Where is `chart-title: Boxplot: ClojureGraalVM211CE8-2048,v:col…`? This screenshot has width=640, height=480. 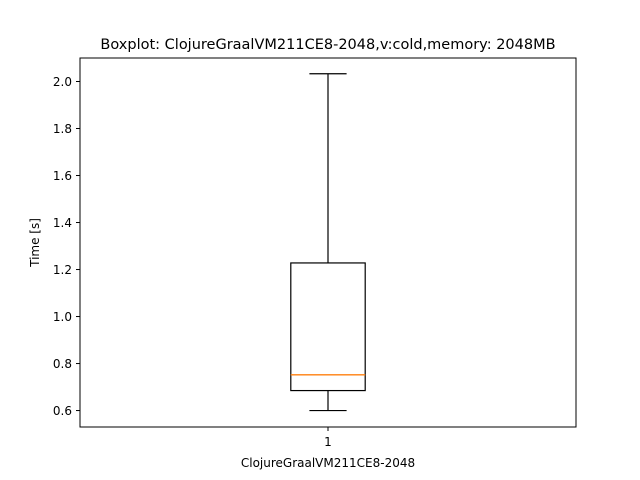
chart-title: Boxplot: ClojureGraalVM211CE8-2048,v:col… is located at coordinates (327, 45).